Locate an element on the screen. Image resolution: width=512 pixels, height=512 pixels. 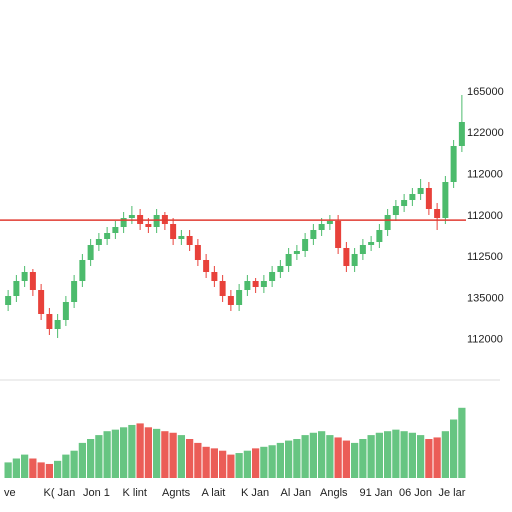
x-axis-label: Je lar is located at coordinates (452, 493).